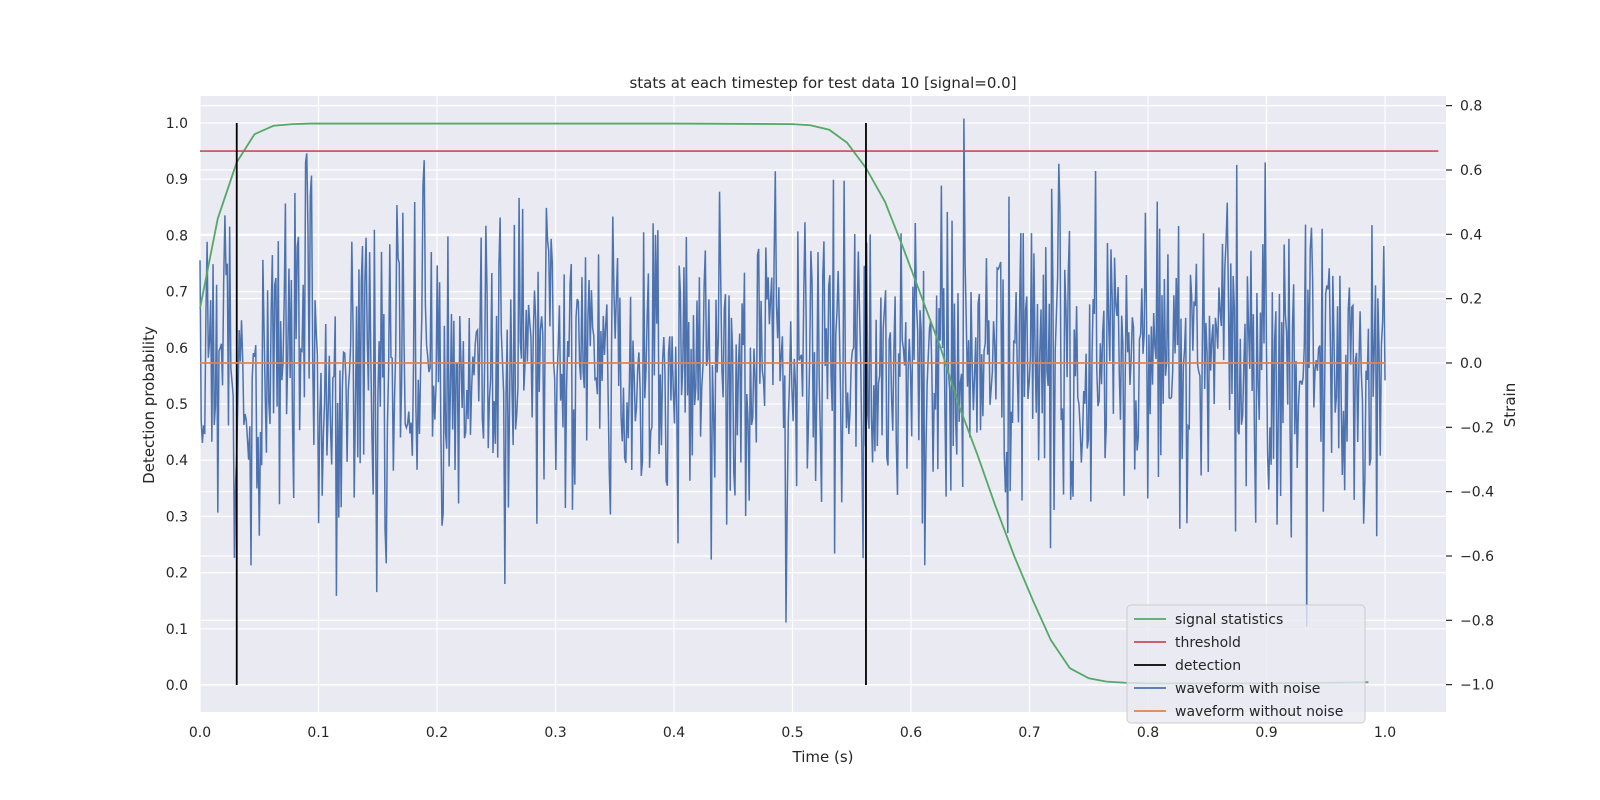  Describe the element at coordinates (1471, 235) in the screenshot. I see `y-tick-label-right: 0.4` at that location.